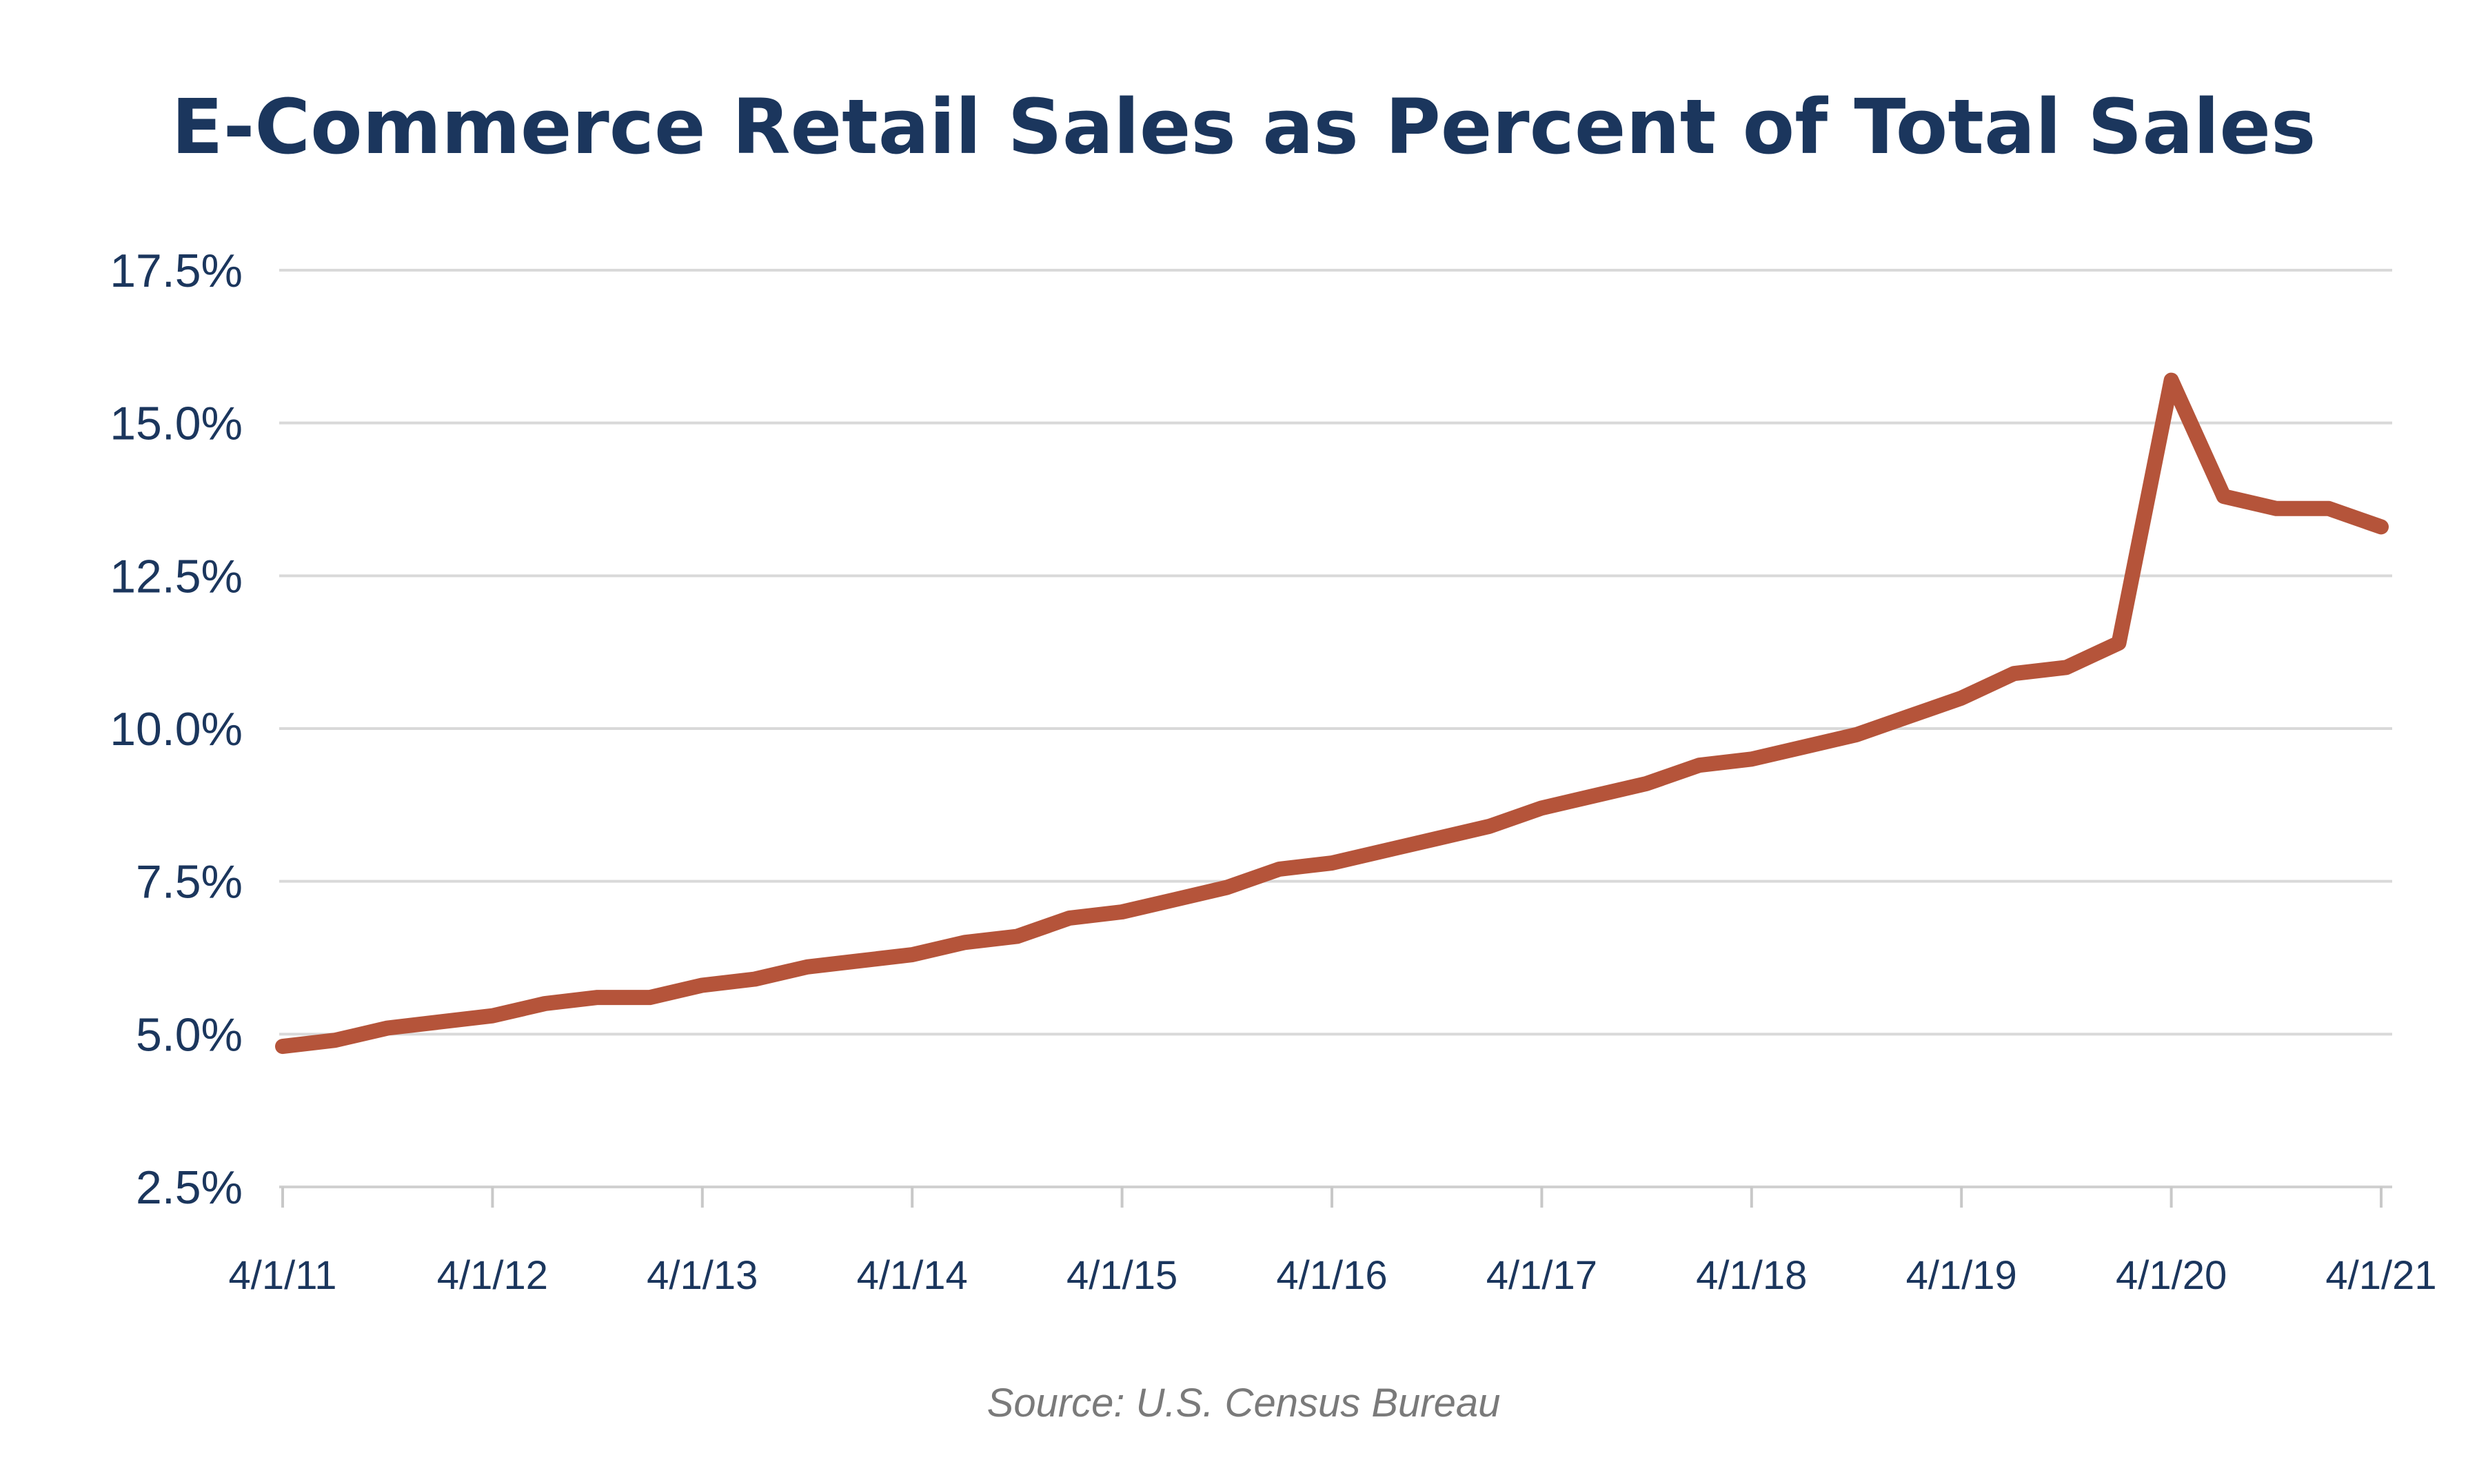 This screenshot has height=1484, width=2488. I want to click on y-axis-tick-labels: 2.5% 5.0% 7.5% 10.0% 12.5% 15.0% 17.5%, so click(176, 729).